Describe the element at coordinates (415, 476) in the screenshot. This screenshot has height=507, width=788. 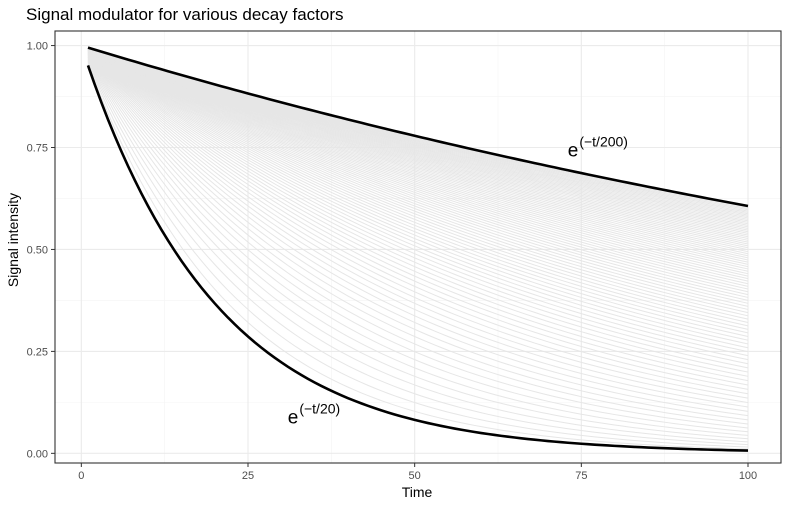
I see `x-tick-label: 50` at that location.